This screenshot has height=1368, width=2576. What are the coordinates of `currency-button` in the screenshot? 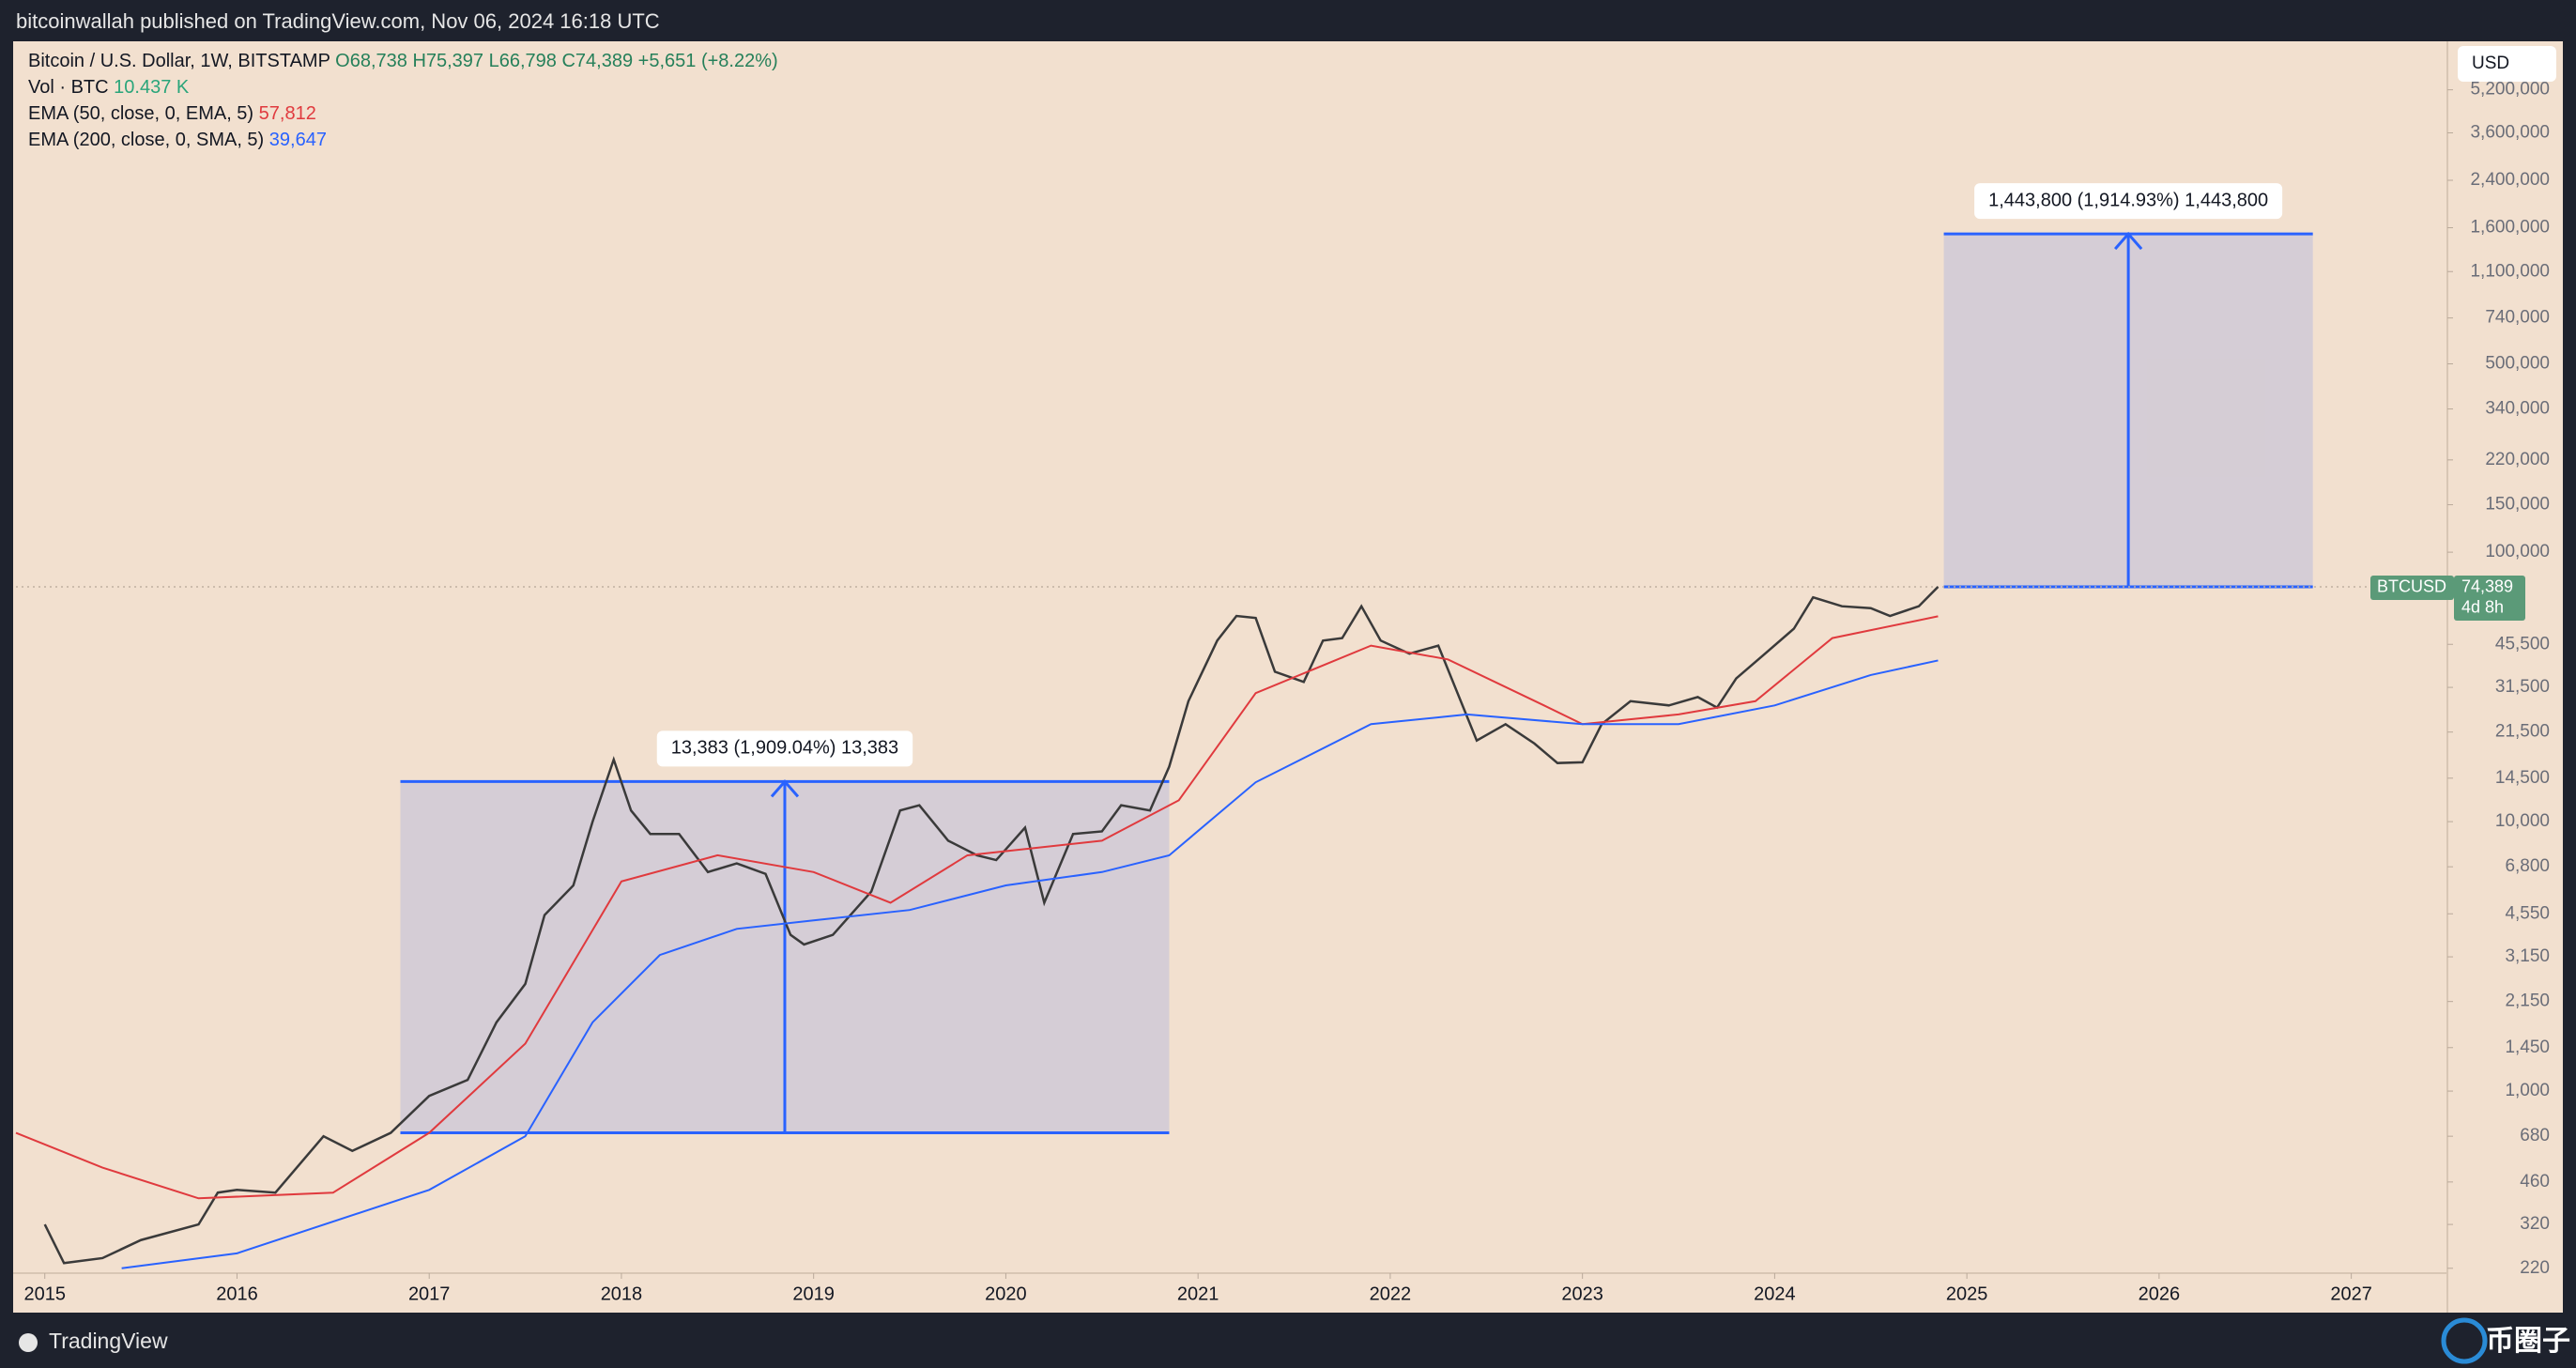 It's located at (2507, 64).